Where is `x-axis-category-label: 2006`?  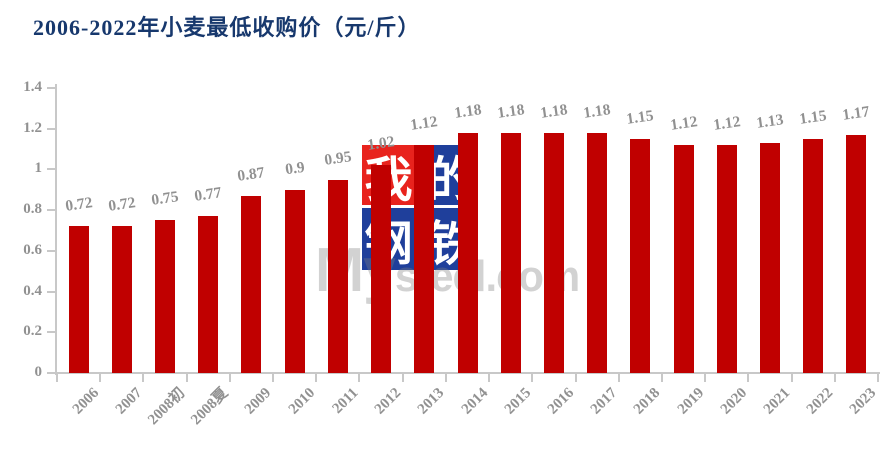
x-axis-category-label: 2006 is located at coordinates (85, 401).